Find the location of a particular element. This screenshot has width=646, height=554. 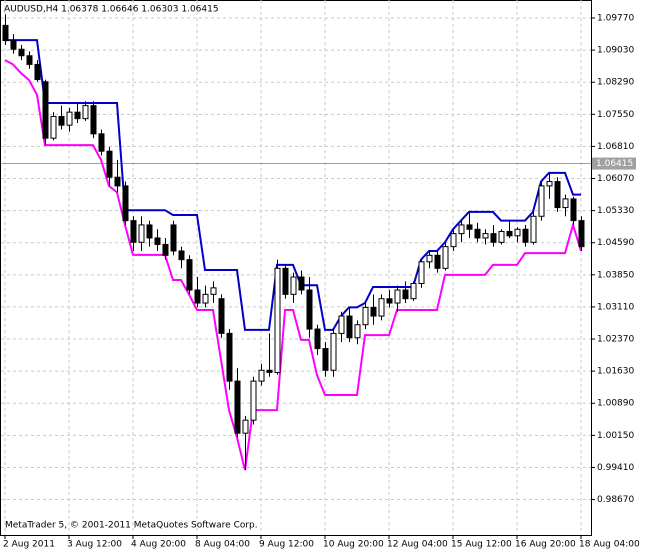

x-tick-label: 16 Aug 20:00 is located at coordinates (545, 545).